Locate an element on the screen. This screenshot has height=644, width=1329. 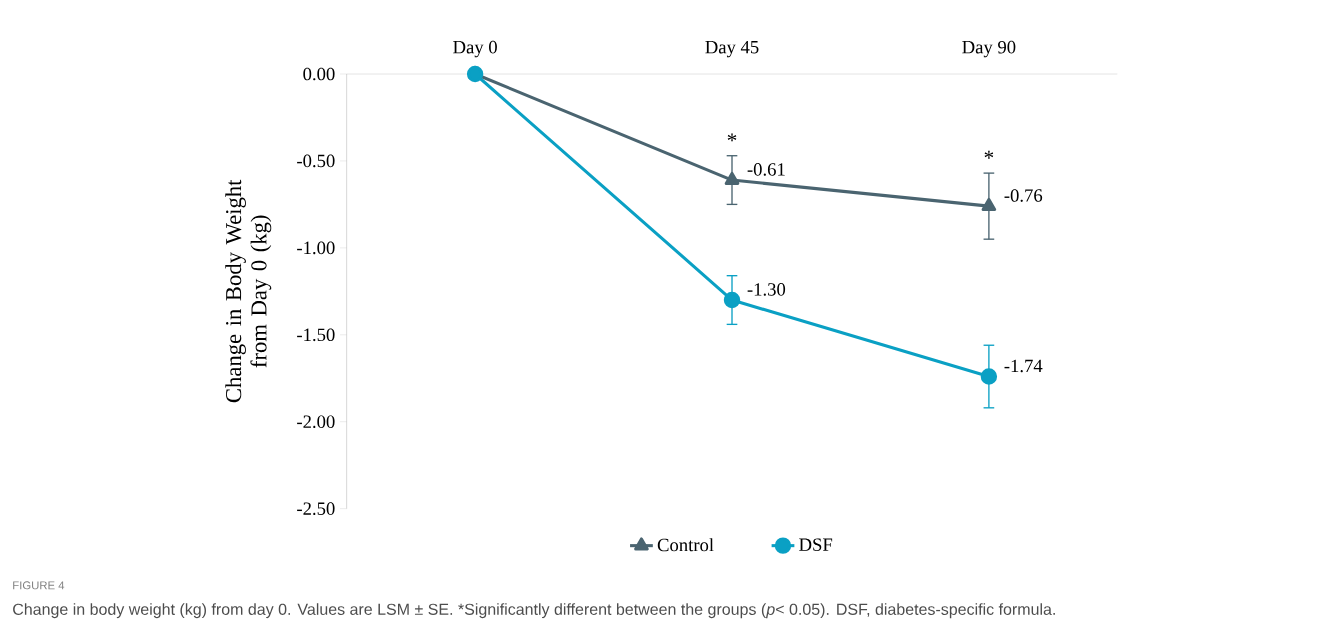
legend-label: Control is located at coordinates (685, 545).